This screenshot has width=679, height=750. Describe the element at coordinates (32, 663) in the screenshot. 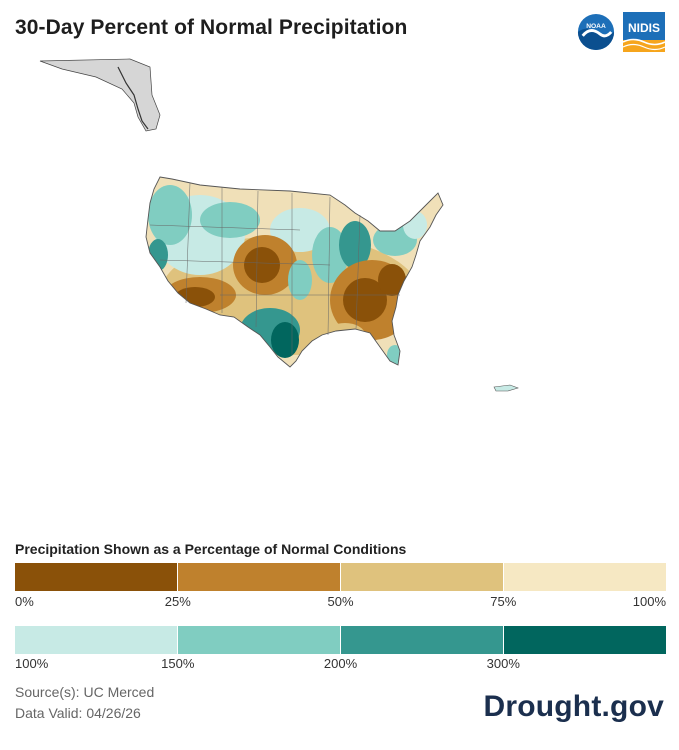

I see `legend-tick-wet-0: 100%` at that location.